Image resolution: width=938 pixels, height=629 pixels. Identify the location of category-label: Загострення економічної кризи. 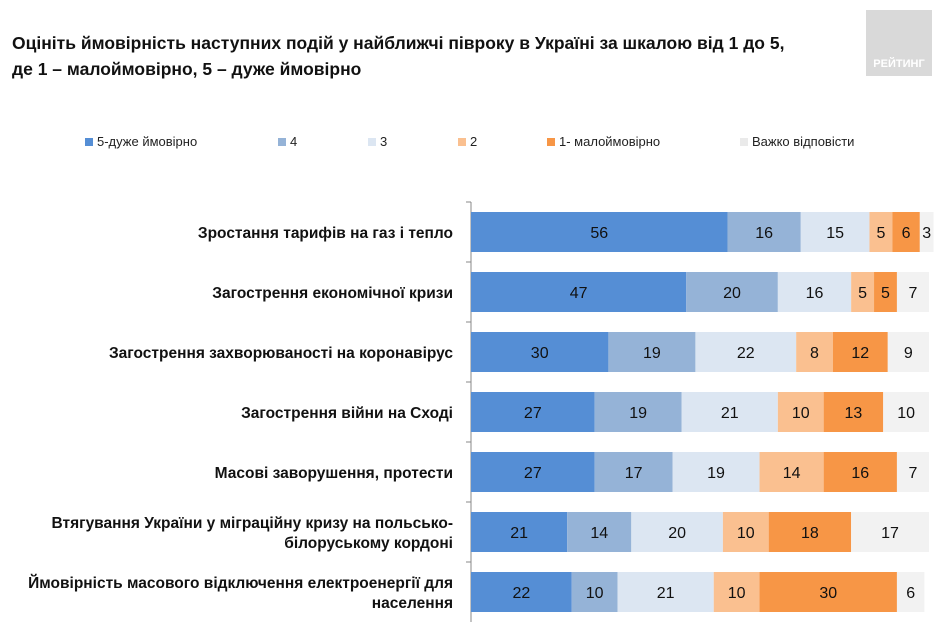
(332, 293).